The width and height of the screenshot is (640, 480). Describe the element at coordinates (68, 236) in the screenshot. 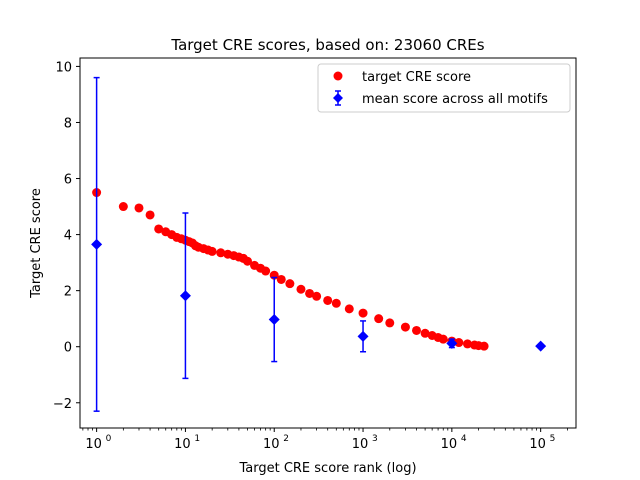

I see `y-tick-label: 4` at that location.